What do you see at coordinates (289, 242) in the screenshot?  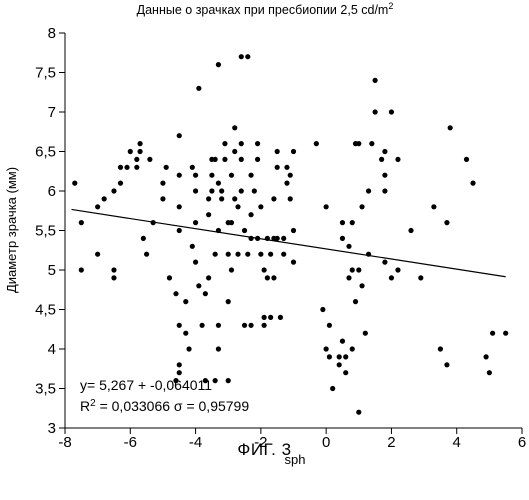 I see `regression-line` at bounding box center [289, 242].